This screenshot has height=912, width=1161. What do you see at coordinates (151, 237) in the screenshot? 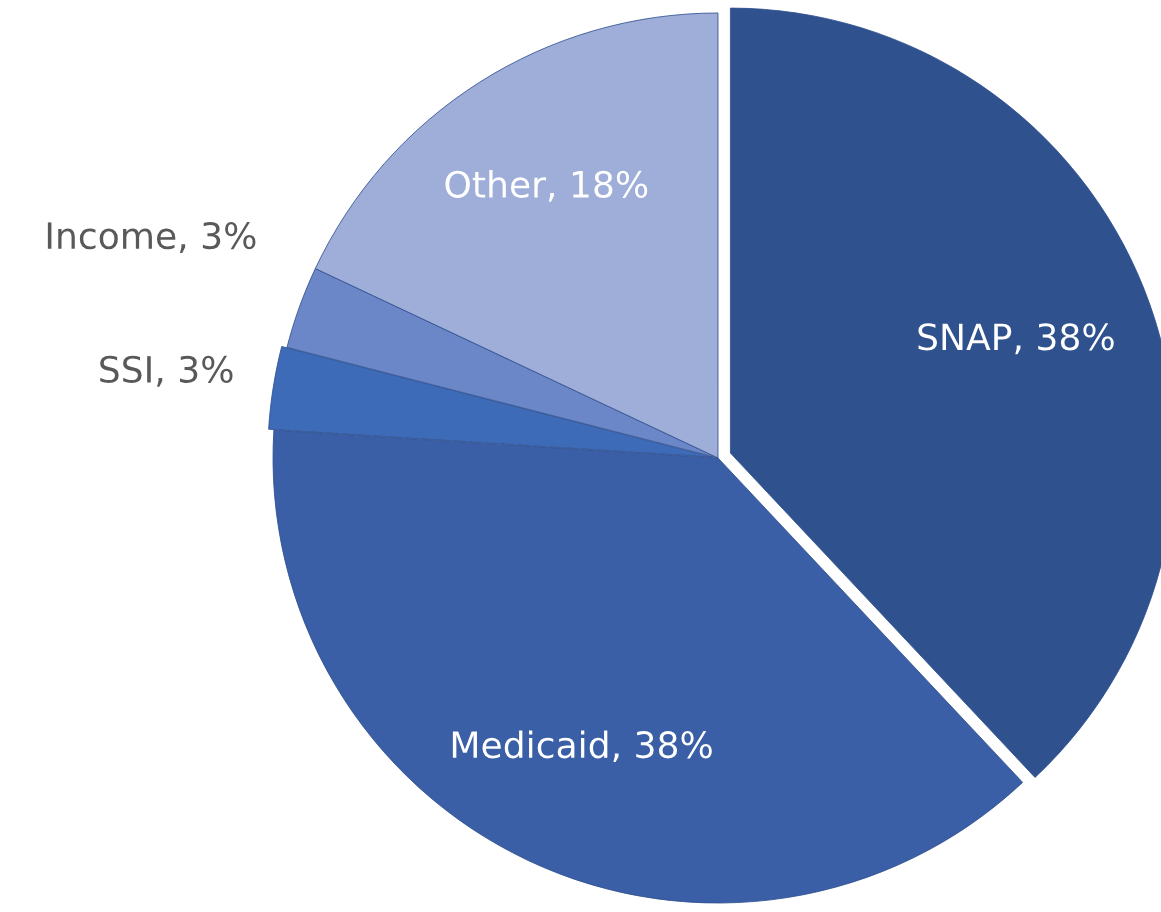
I see `slice-label: Income, 3%` at bounding box center [151, 237].